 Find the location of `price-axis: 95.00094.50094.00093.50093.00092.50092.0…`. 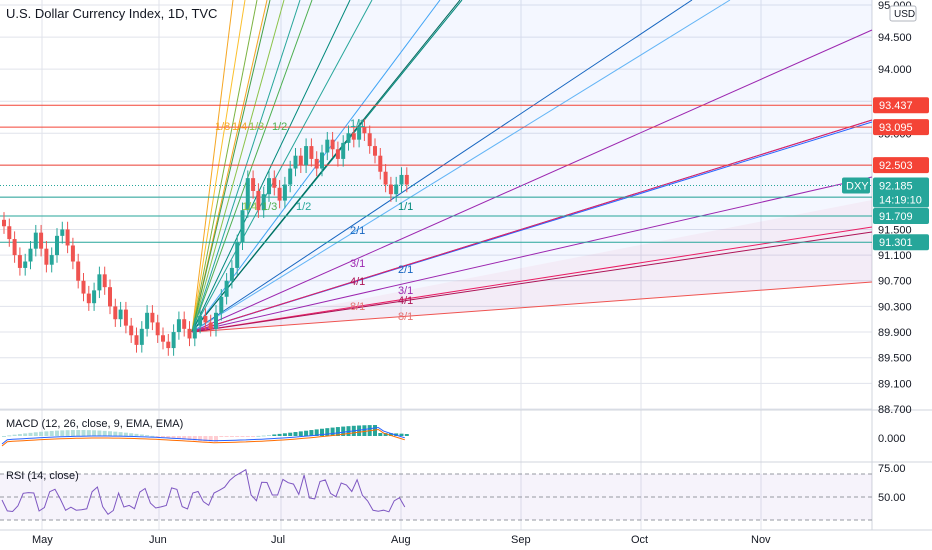

price-axis: 95.00094.50094.00093.50093.00092.50092.0… is located at coordinates (897, 252).